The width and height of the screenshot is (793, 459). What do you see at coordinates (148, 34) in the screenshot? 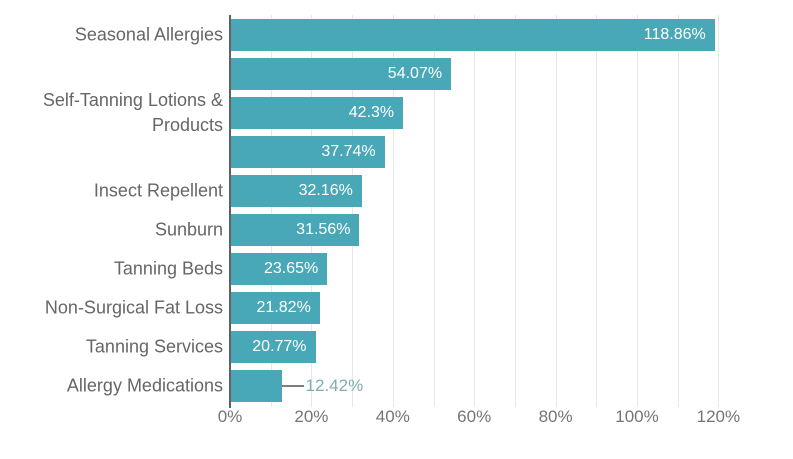
I see `category-label: Seasonal Allergies` at bounding box center [148, 34].